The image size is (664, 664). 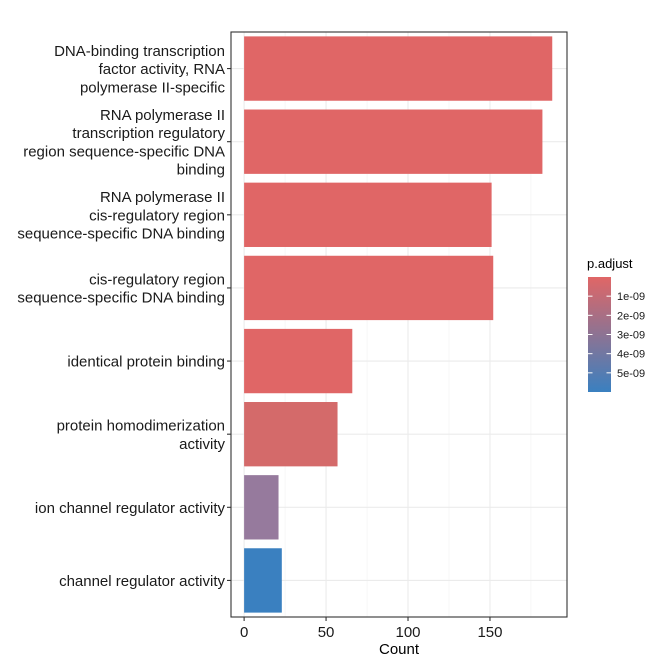 What do you see at coordinates (326, 632) in the screenshot?
I see `x-tick-label: 50` at bounding box center [326, 632].